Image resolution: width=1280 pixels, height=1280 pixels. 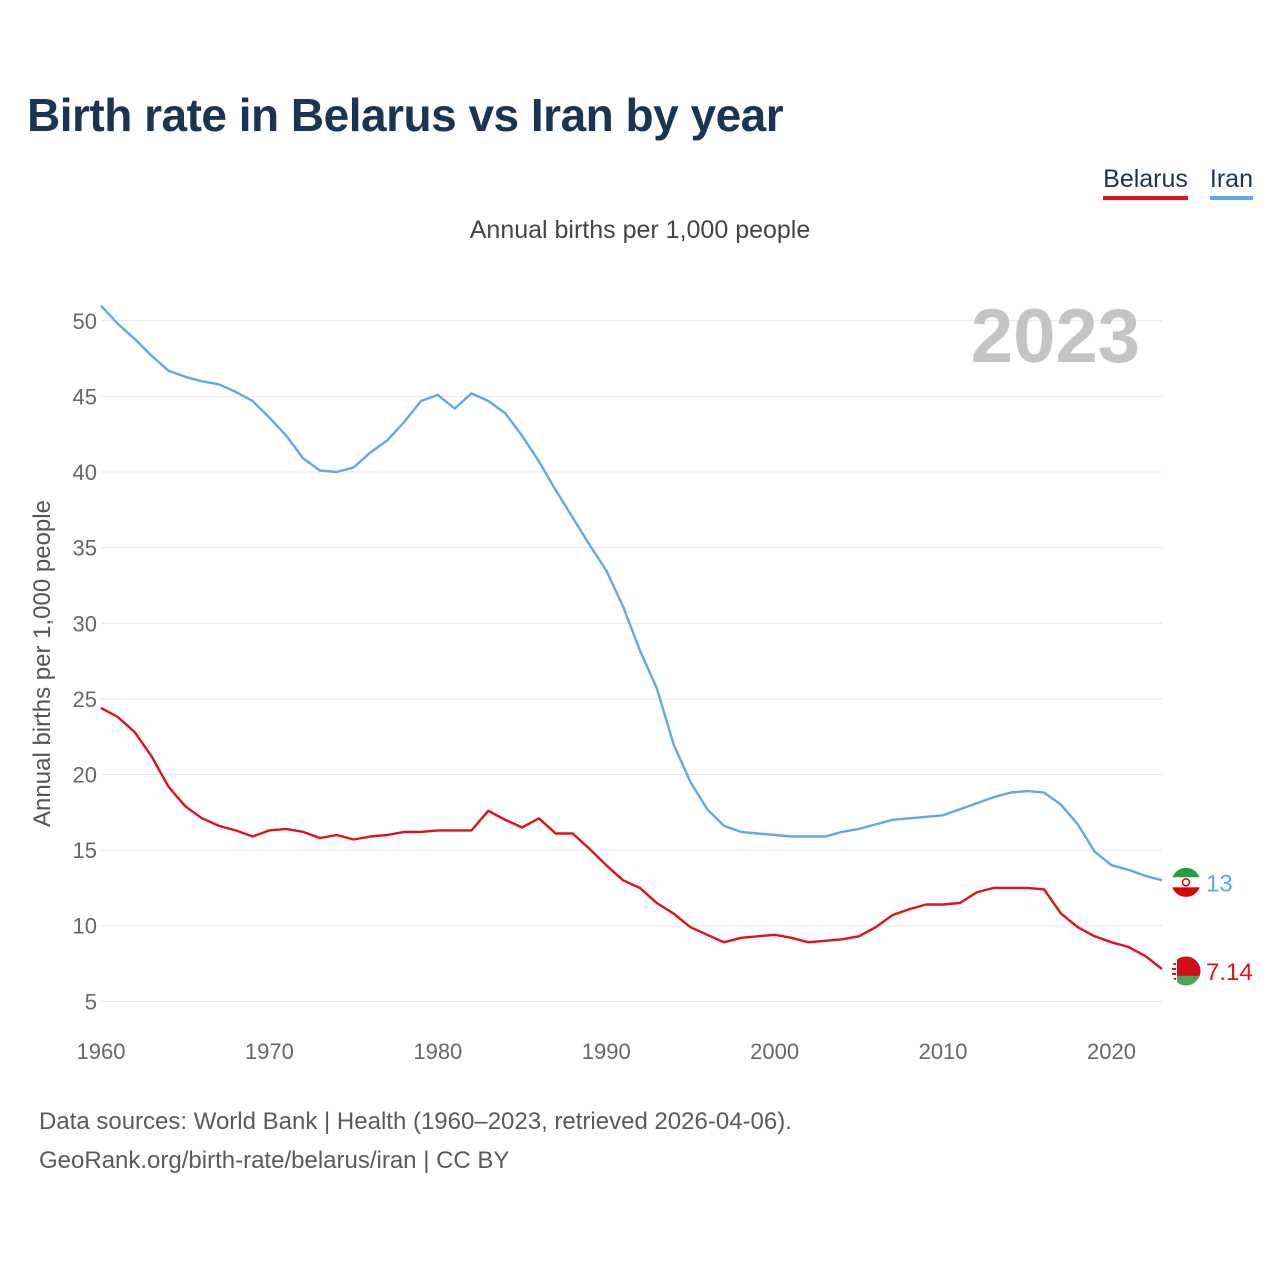 I want to click on x-tick-label: 1960, so click(x=101, y=1051).